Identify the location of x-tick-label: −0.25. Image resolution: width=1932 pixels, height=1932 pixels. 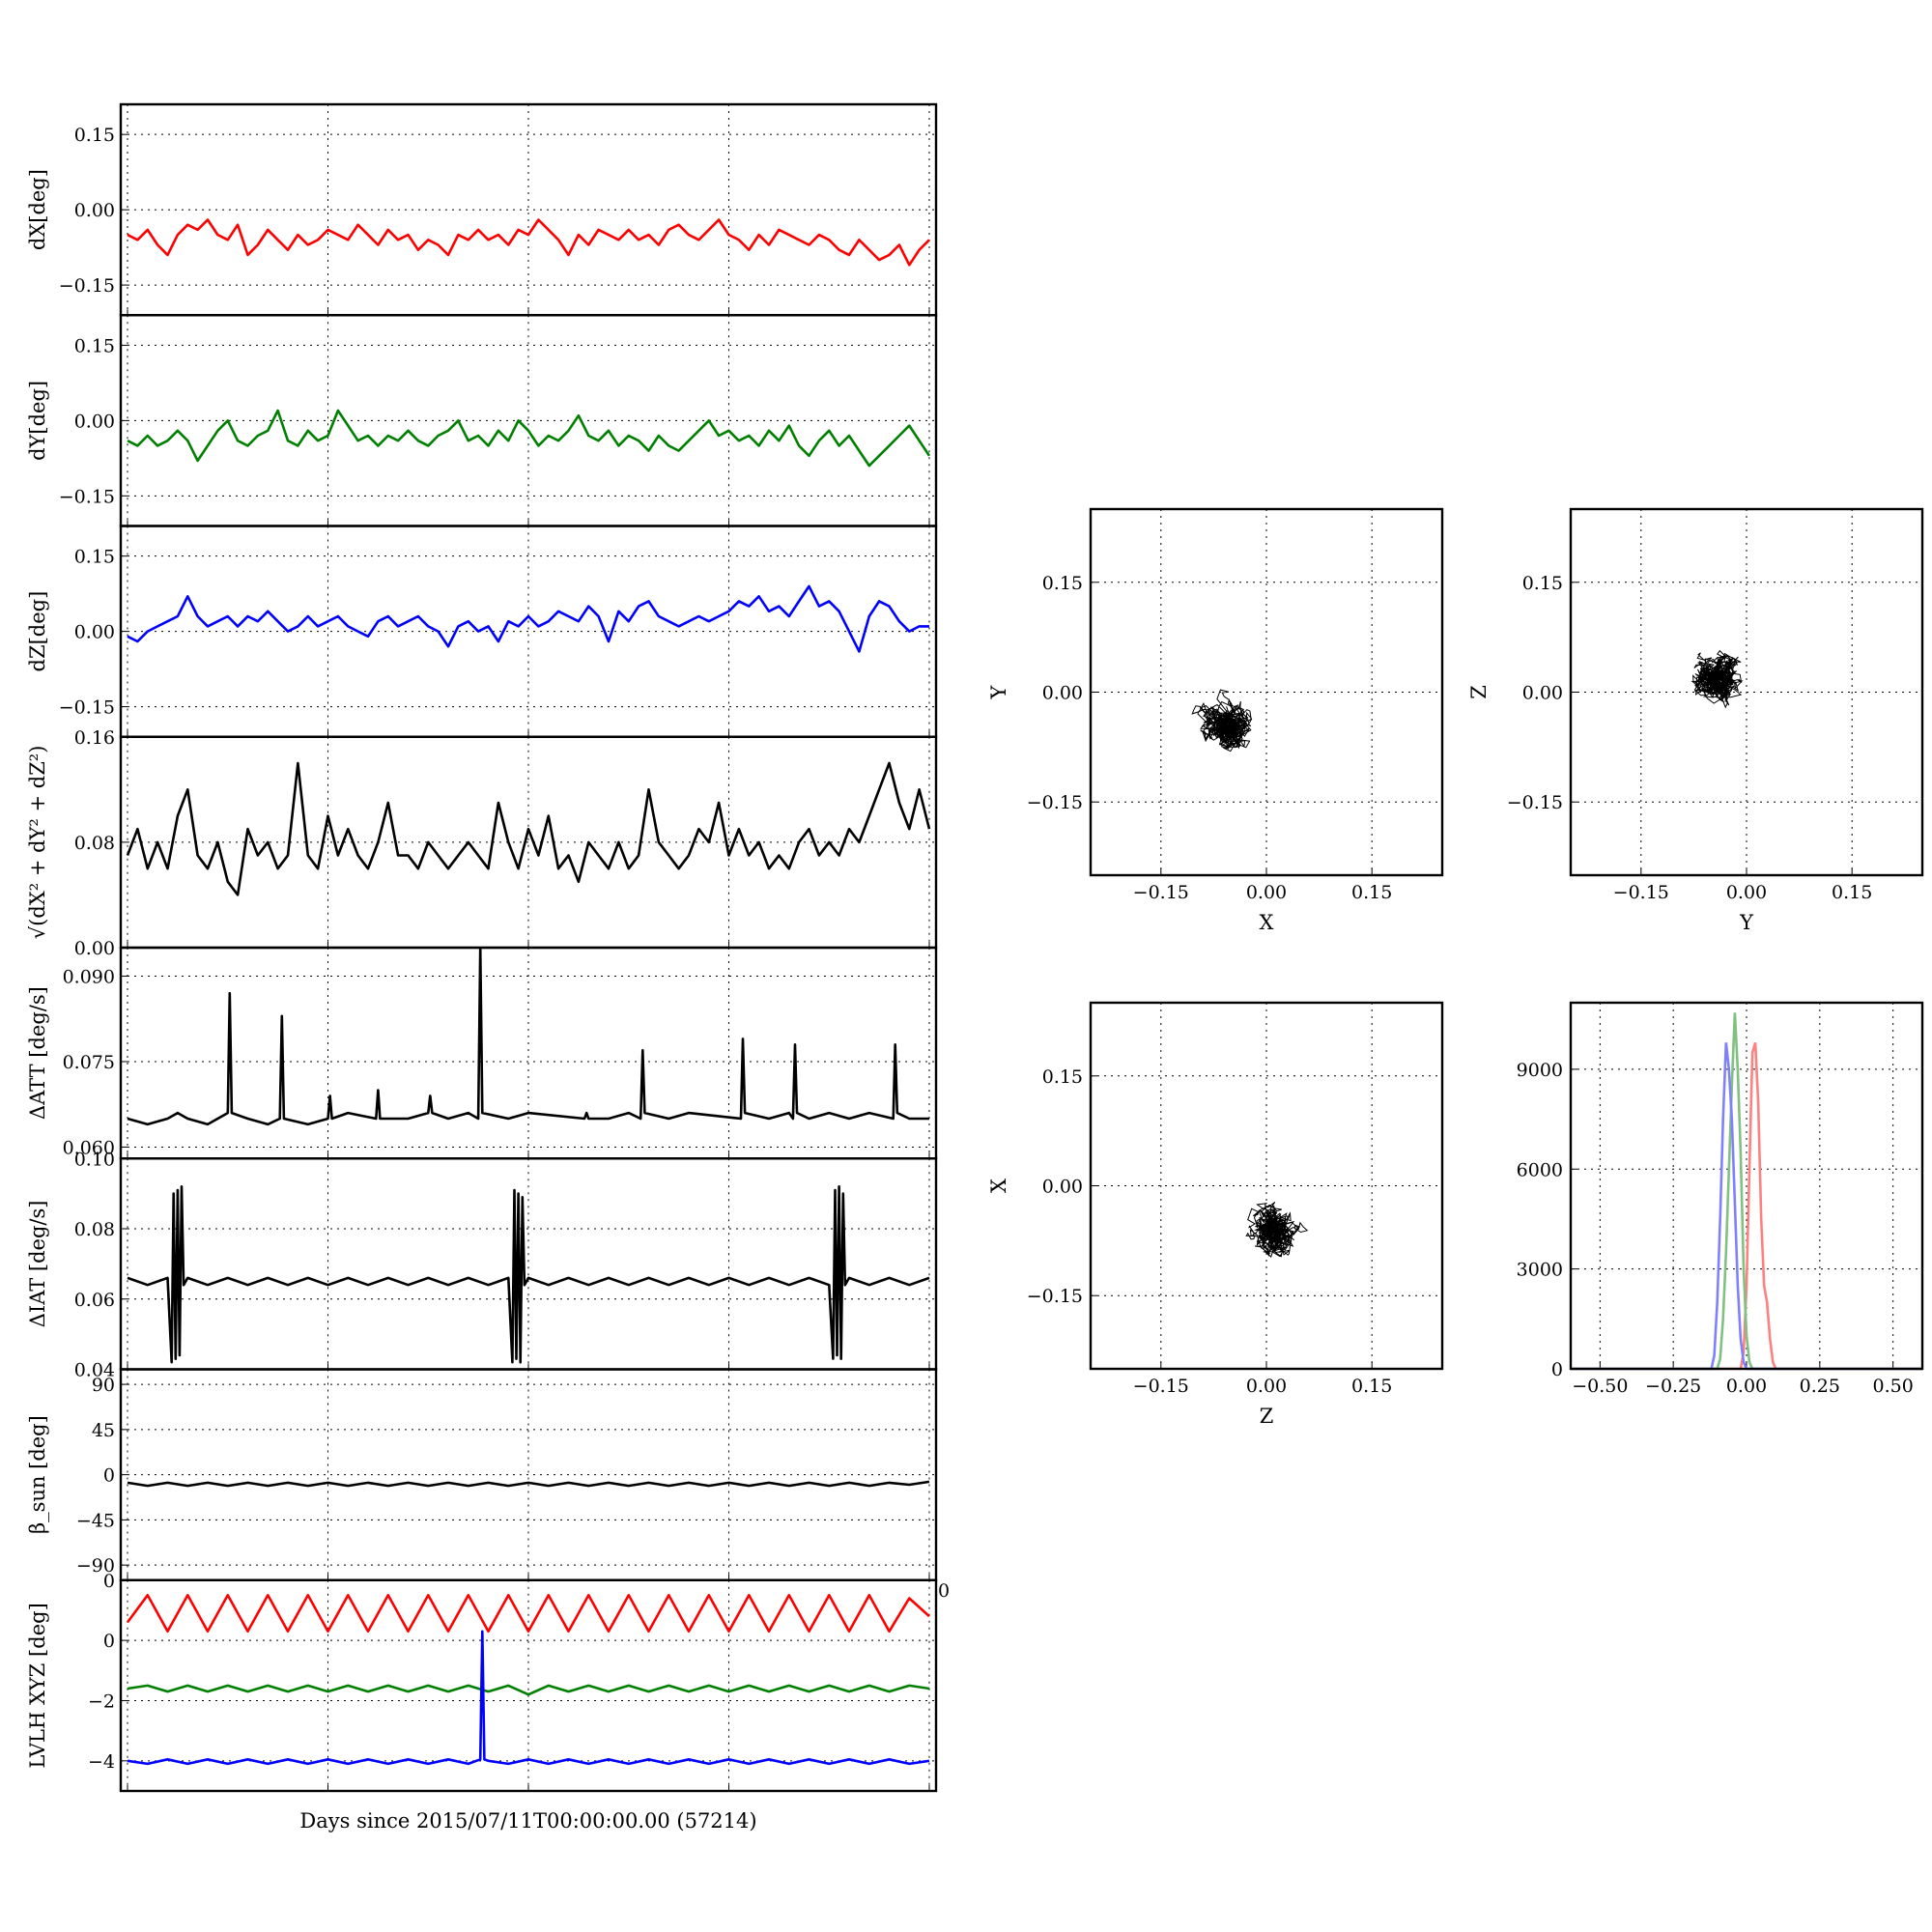
(1673, 1386).